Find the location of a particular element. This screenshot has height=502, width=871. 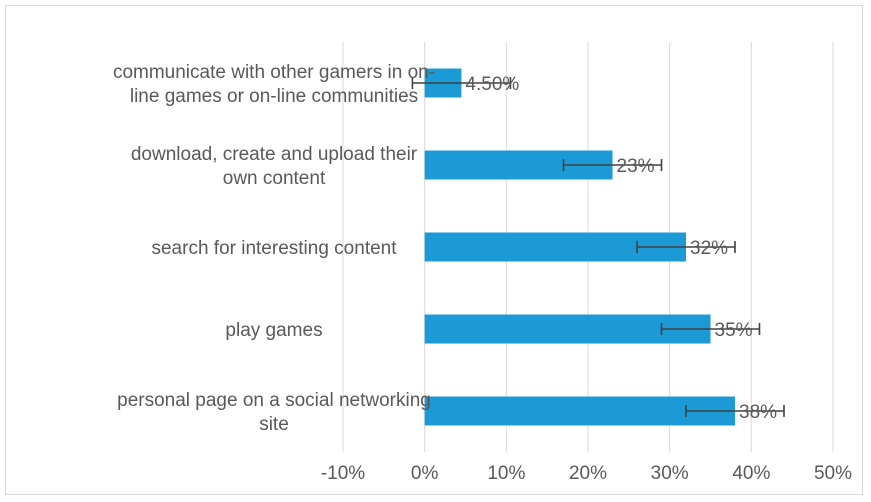

category-label: line games or on-line communities is located at coordinates (274, 96).